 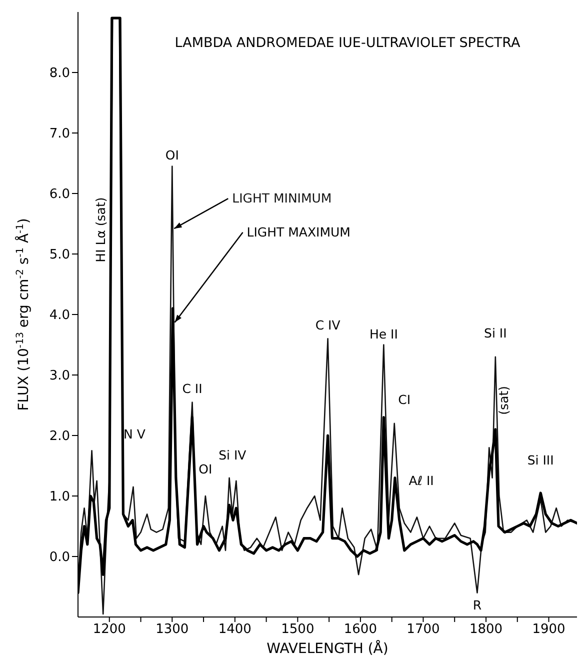 I want to click on annotation: C II, so click(x=192, y=388).